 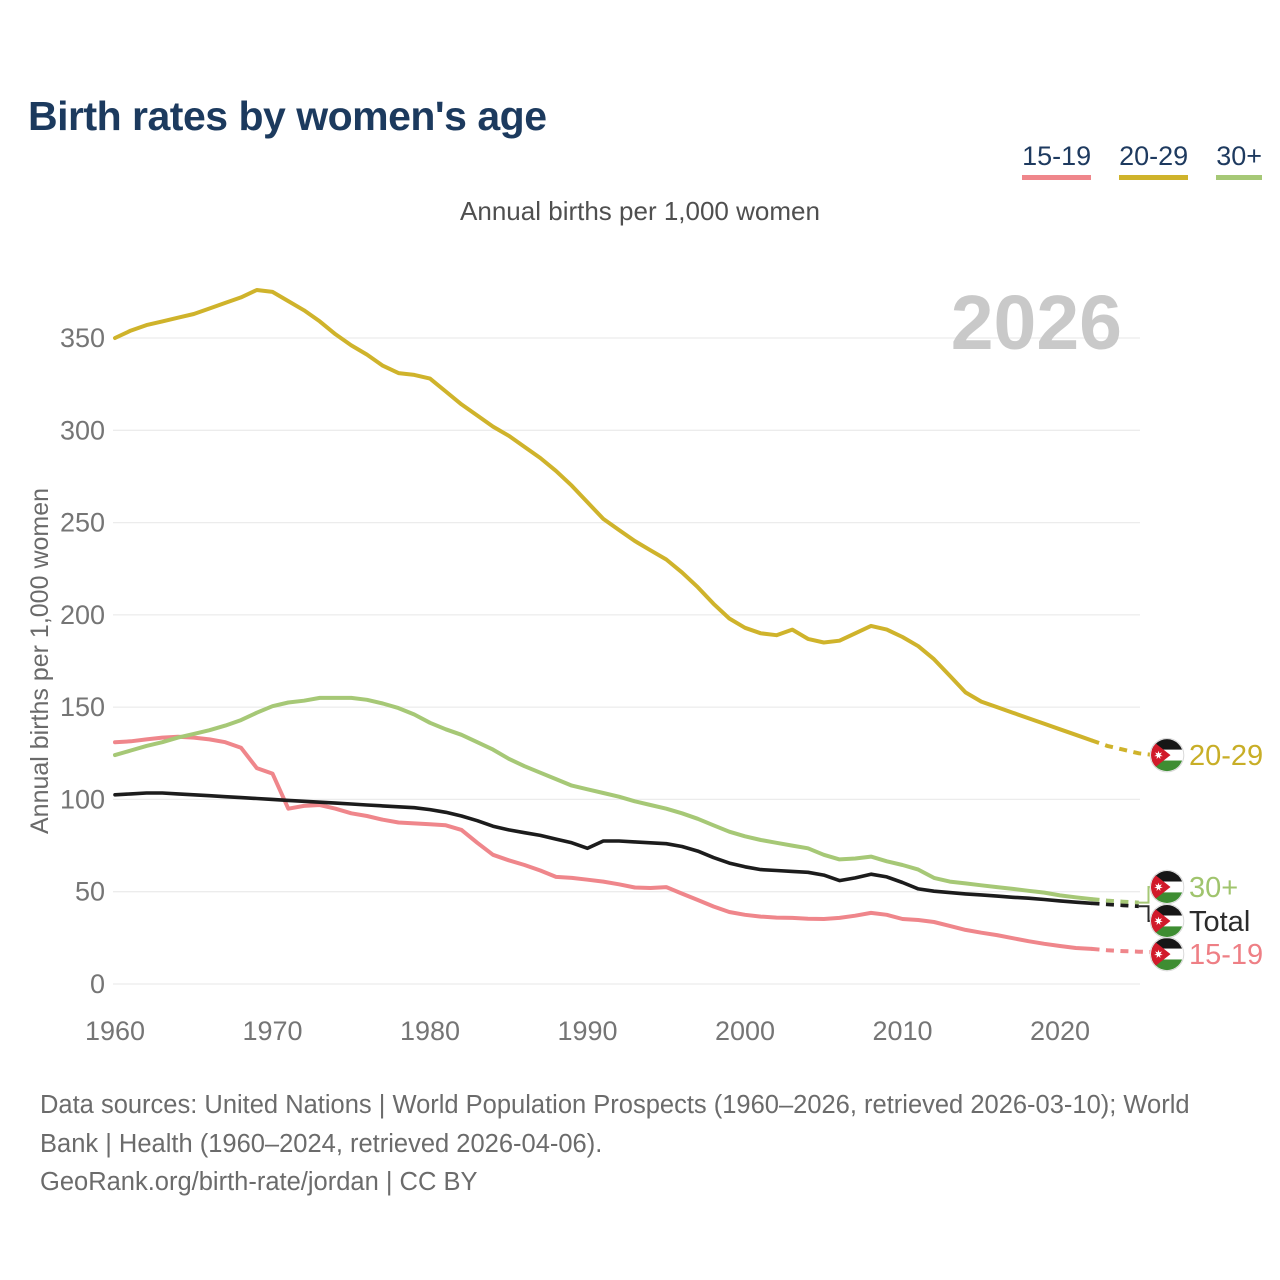 What do you see at coordinates (82, 615) in the screenshot?
I see `y-tick-label-200: 200` at bounding box center [82, 615].